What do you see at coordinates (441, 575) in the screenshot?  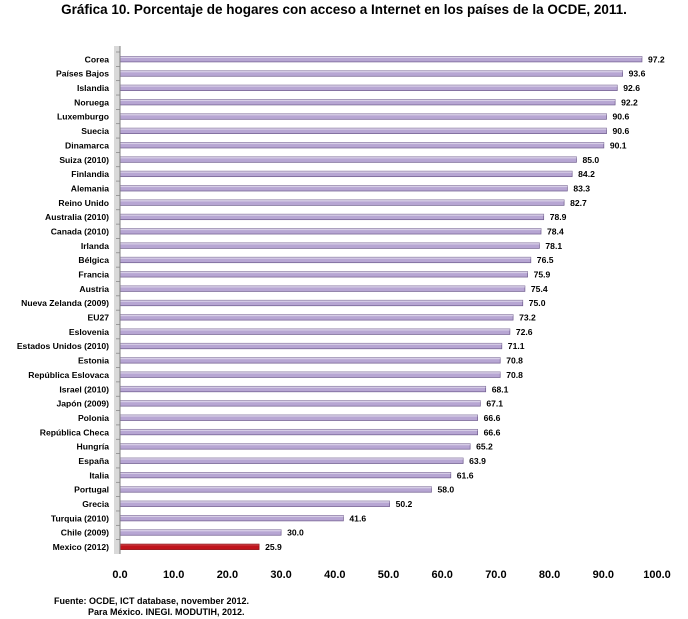 I see `x-tick-label: 60.0` at bounding box center [441, 575].